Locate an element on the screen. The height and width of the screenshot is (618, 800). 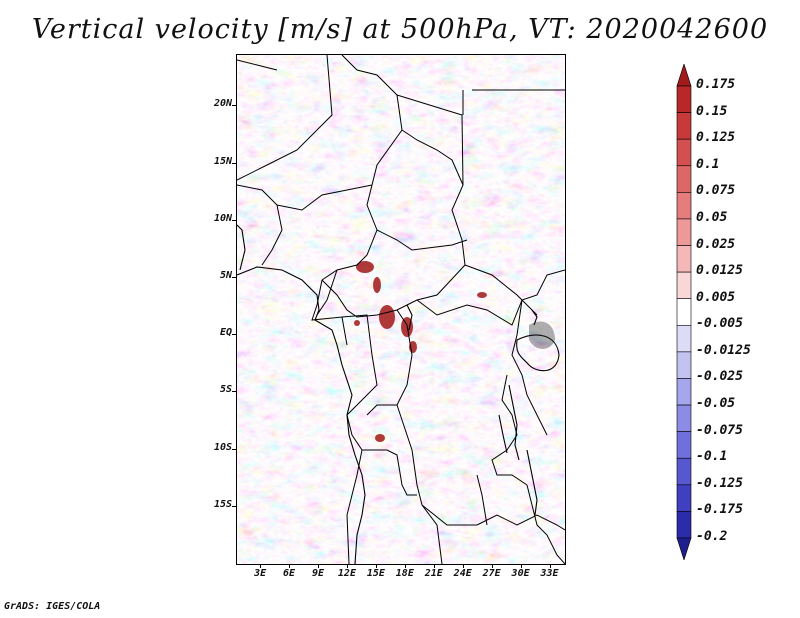
lake-victoria is located at coordinates (542, 335).